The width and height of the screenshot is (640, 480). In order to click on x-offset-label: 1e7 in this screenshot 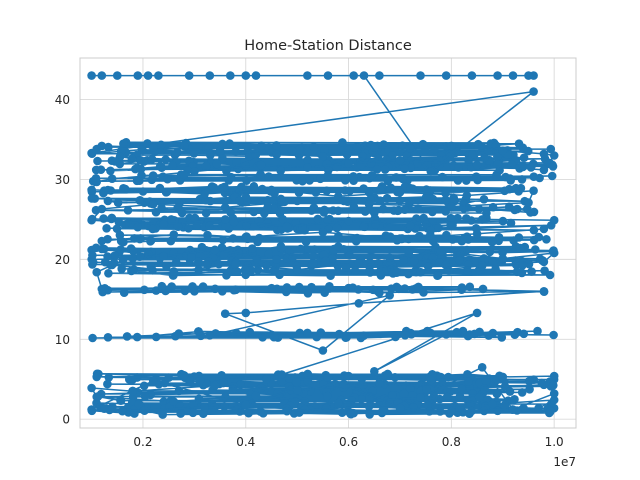, I will do `click(564, 462)`.